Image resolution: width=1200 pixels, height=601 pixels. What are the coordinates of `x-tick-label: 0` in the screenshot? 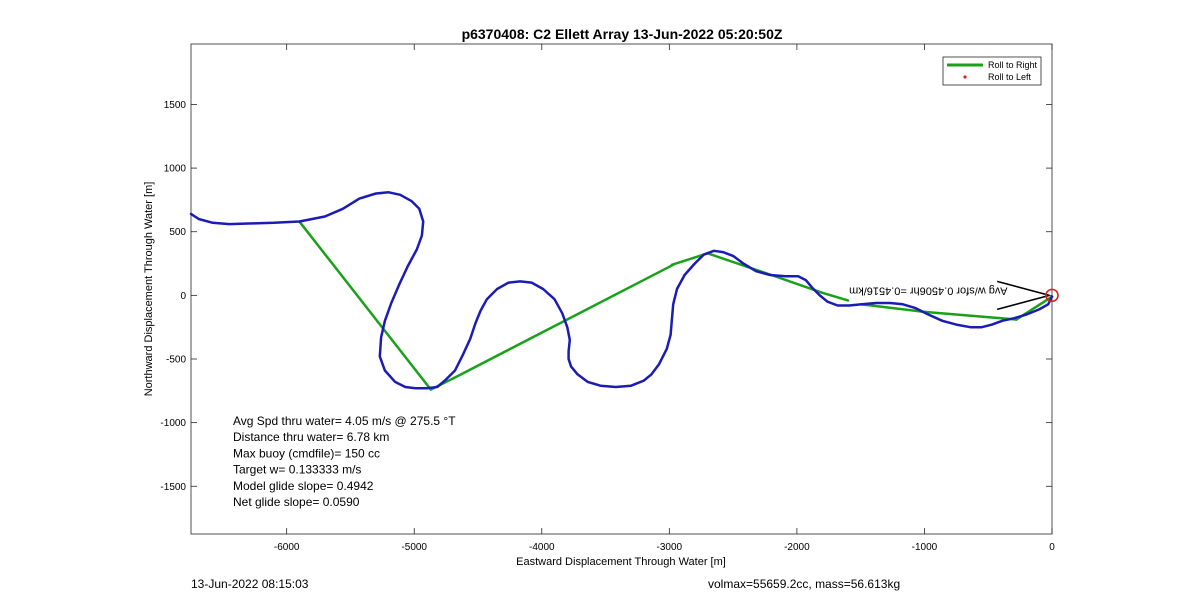 It's located at (1052, 547).